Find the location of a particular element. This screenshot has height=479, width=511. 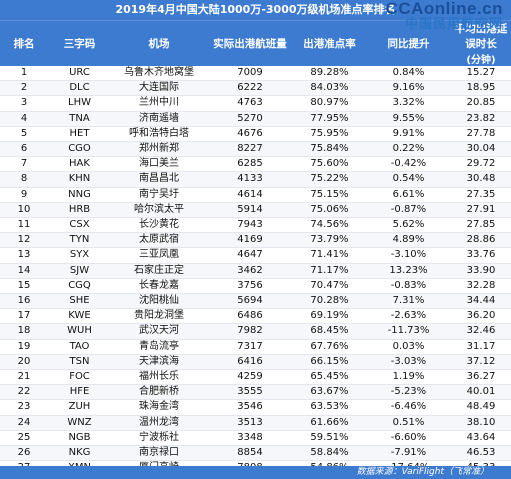

cell-code: LHW is located at coordinates (79, 103).